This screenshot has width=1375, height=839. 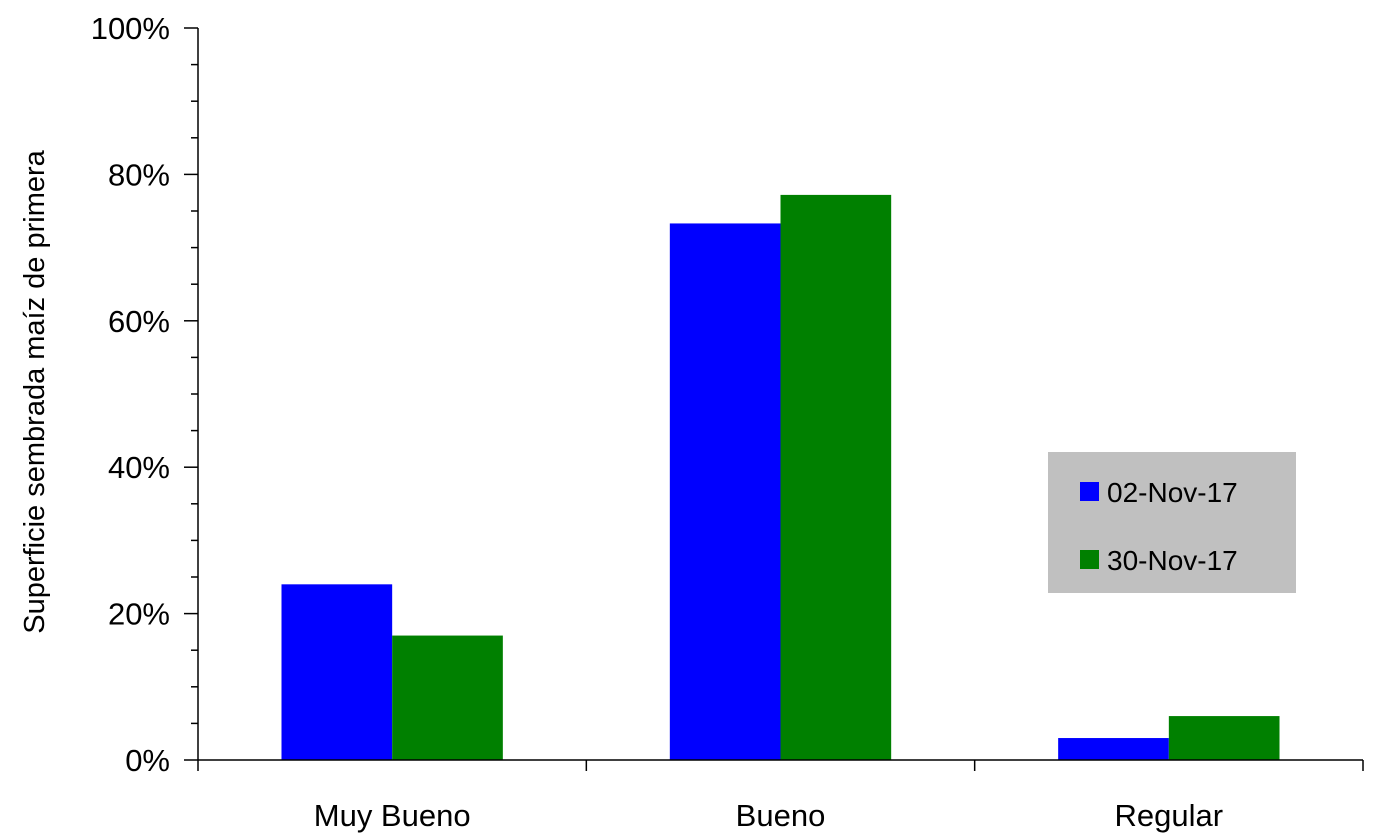 What do you see at coordinates (144, 394) in the screenshot?
I see `y-axis-ticks: 0% 20% 40% 60% 80% 100%` at bounding box center [144, 394].